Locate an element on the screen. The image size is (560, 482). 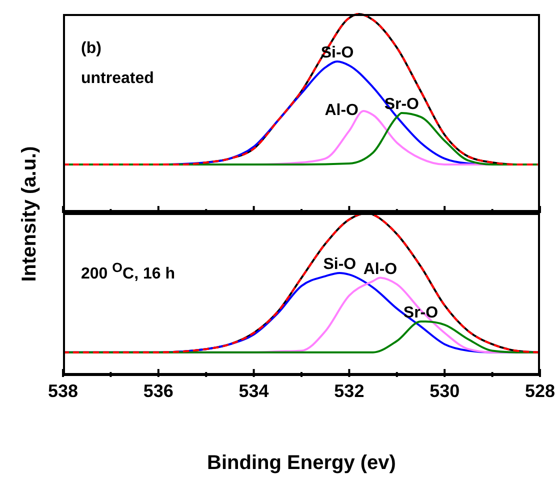
annotation: (b) is located at coordinates (91, 49).